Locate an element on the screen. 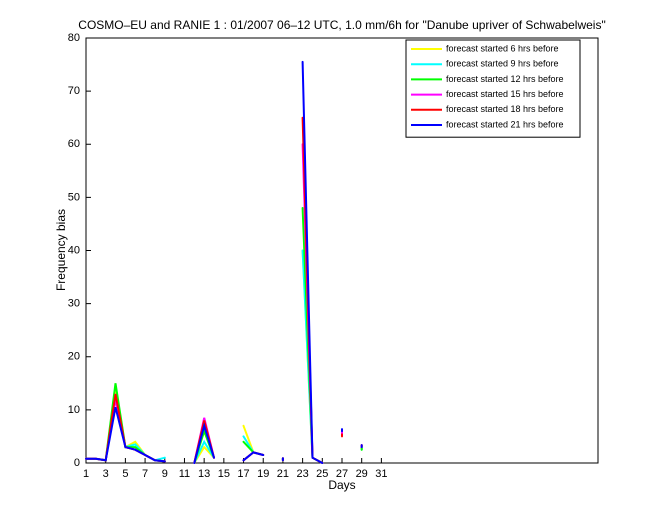 The width and height of the screenshot is (660, 525). legend-box is located at coordinates (493, 88).